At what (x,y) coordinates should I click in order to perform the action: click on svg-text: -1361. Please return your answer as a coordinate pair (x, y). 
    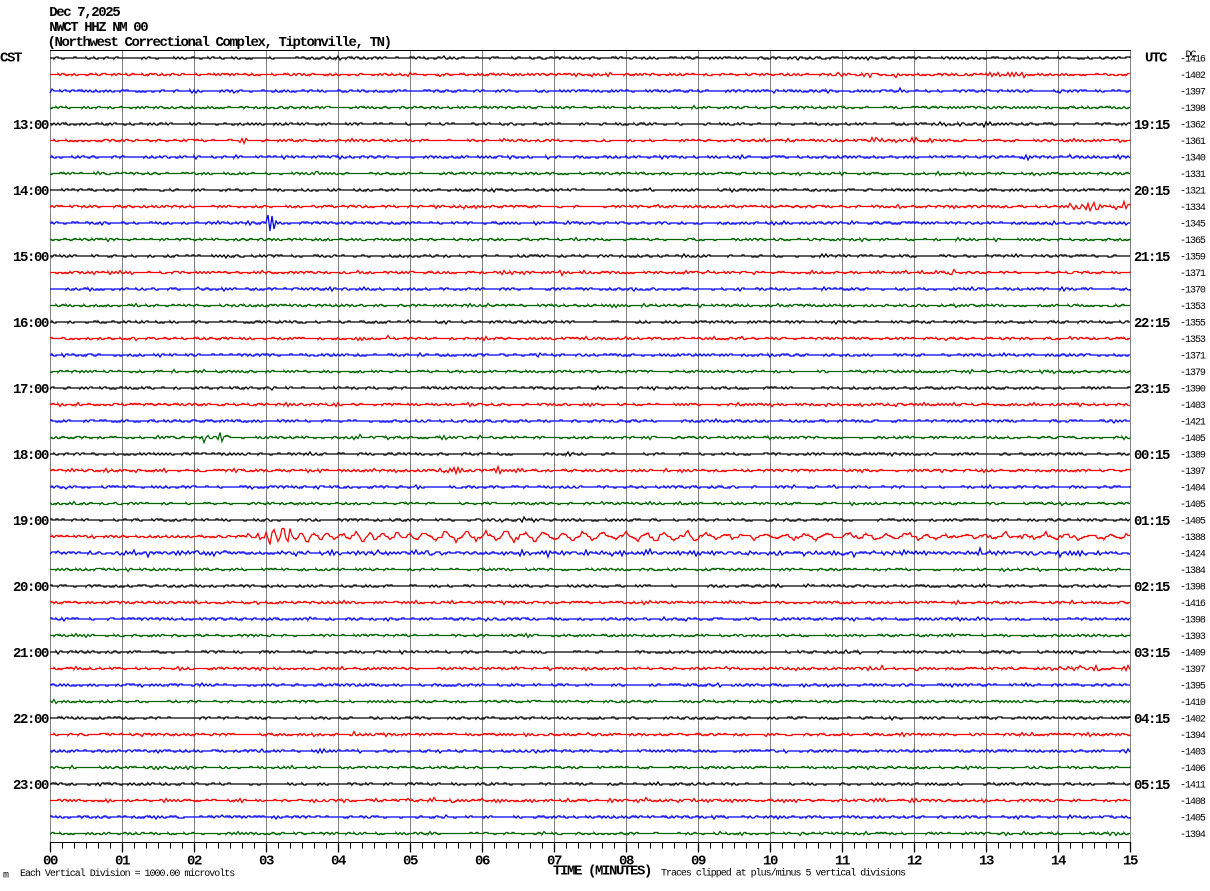
    Looking at the image, I should click on (1193, 142).